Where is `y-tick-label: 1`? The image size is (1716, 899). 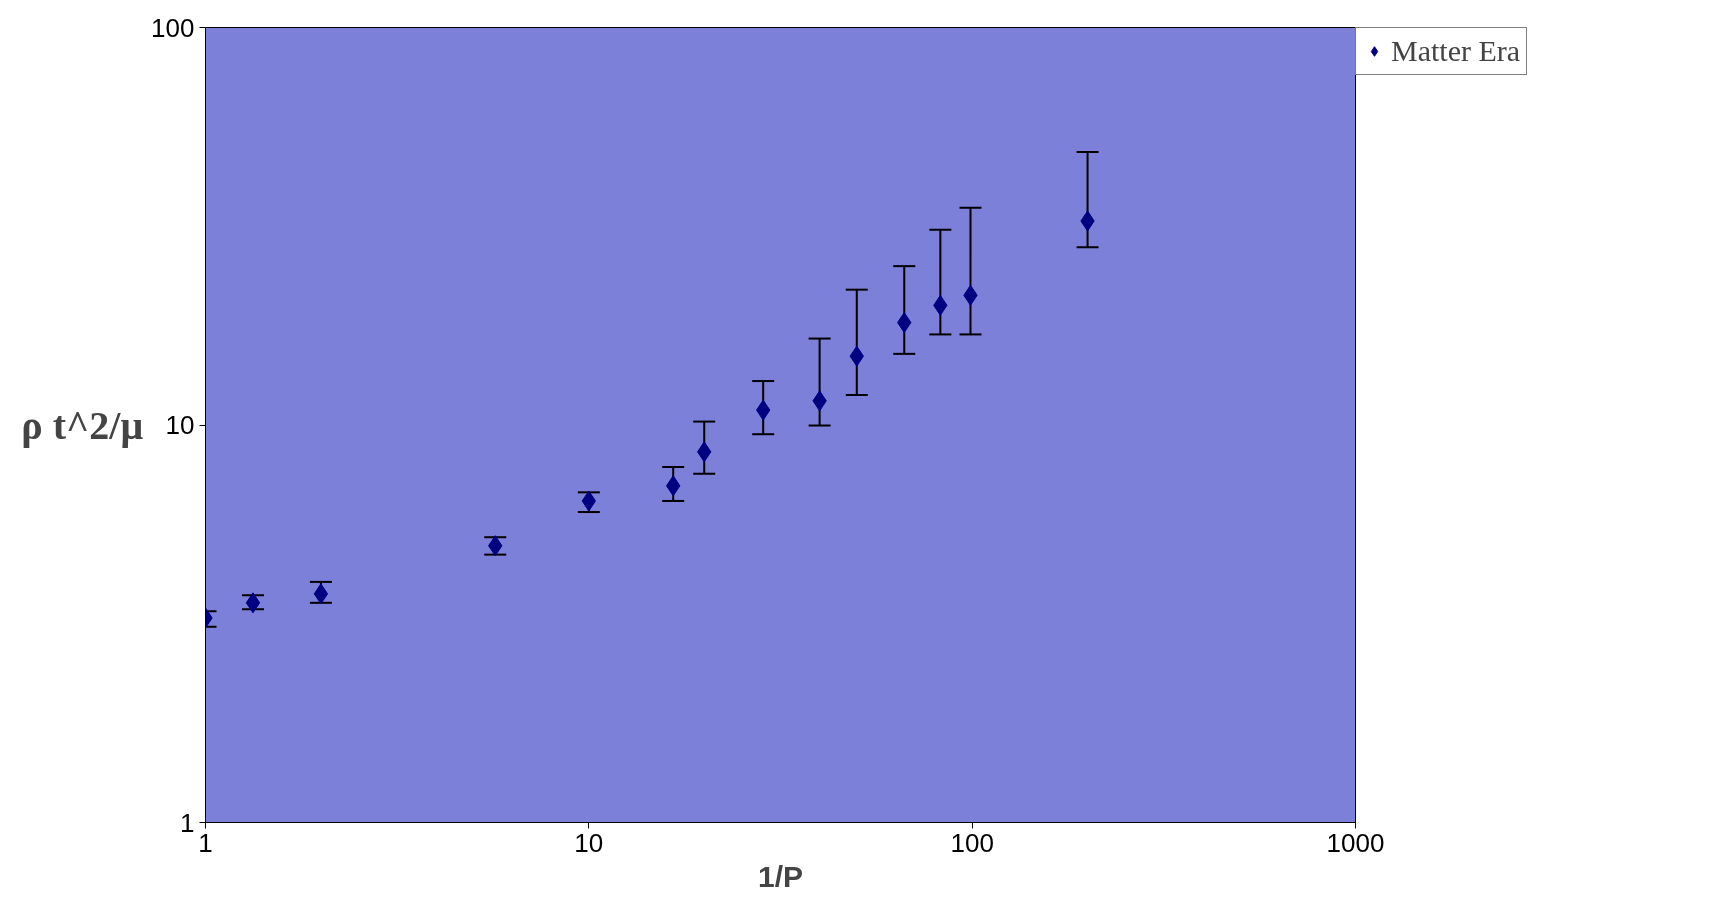 y-tick-label: 1 is located at coordinates (187, 822).